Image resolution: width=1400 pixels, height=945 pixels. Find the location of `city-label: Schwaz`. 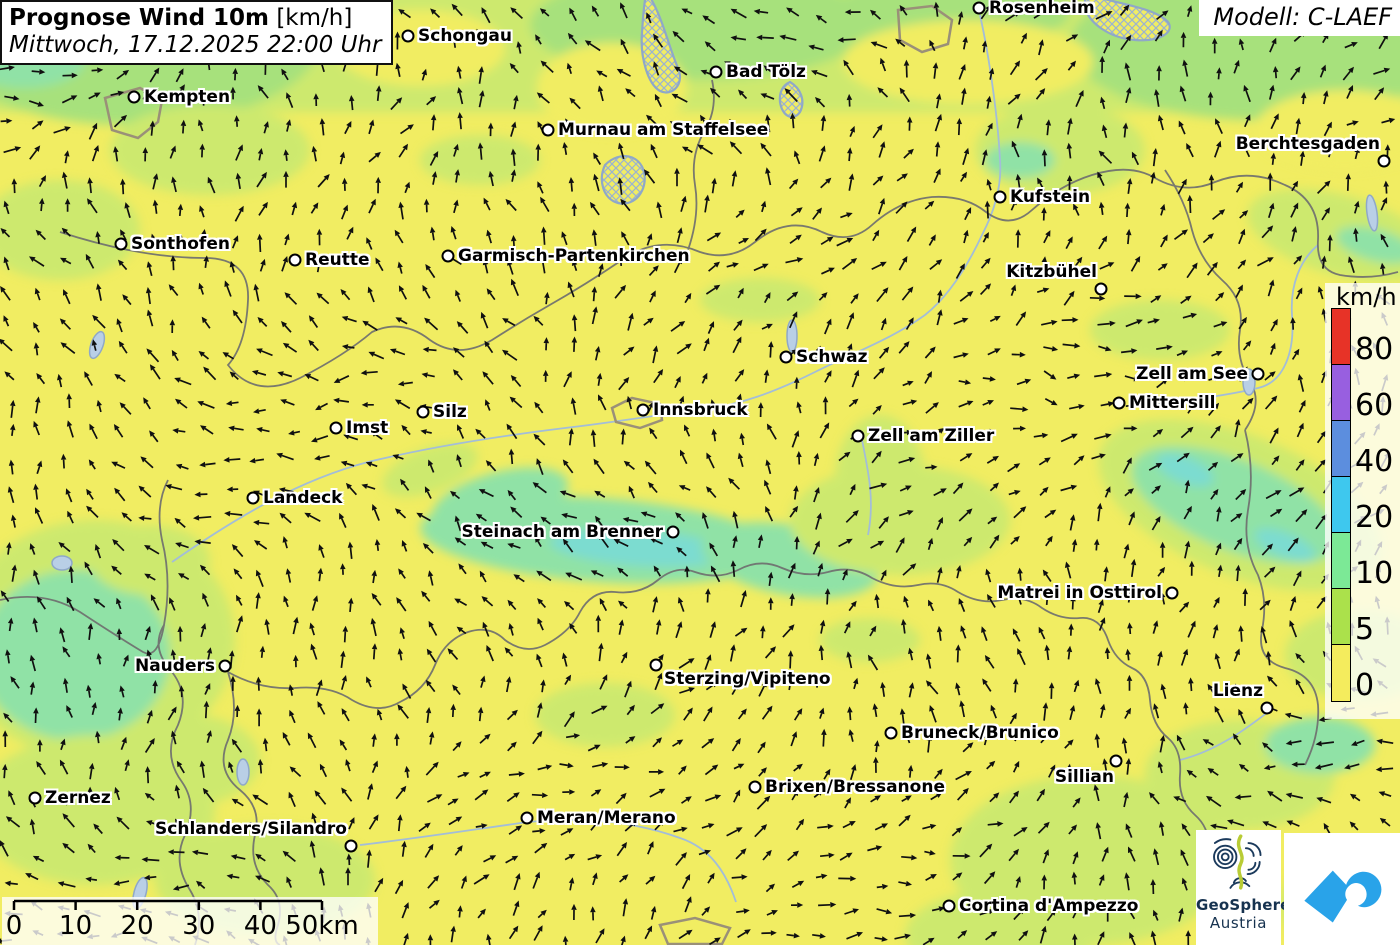

city-label: Schwaz is located at coordinates (832, 357).